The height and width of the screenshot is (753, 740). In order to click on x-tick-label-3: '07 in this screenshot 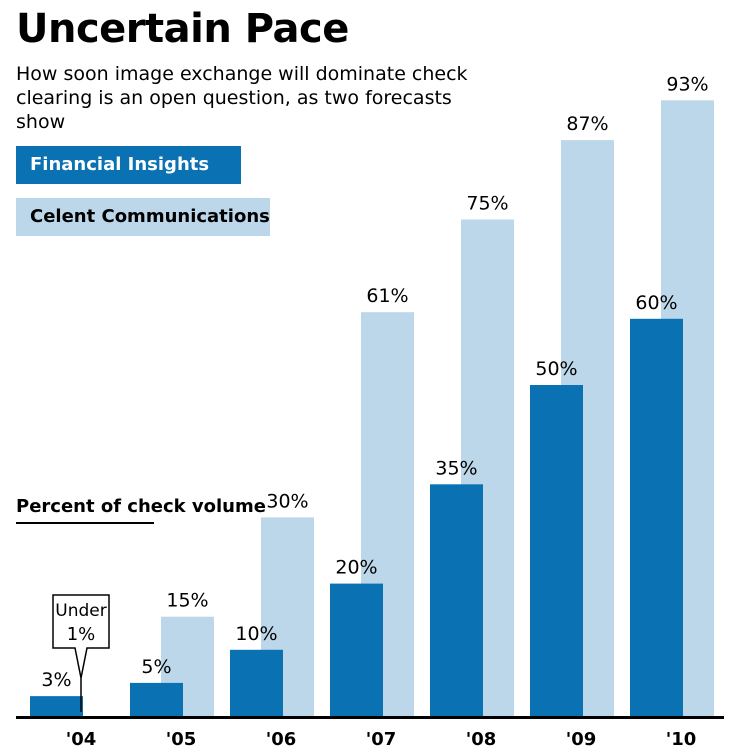, I will do `click(381, 739)`.